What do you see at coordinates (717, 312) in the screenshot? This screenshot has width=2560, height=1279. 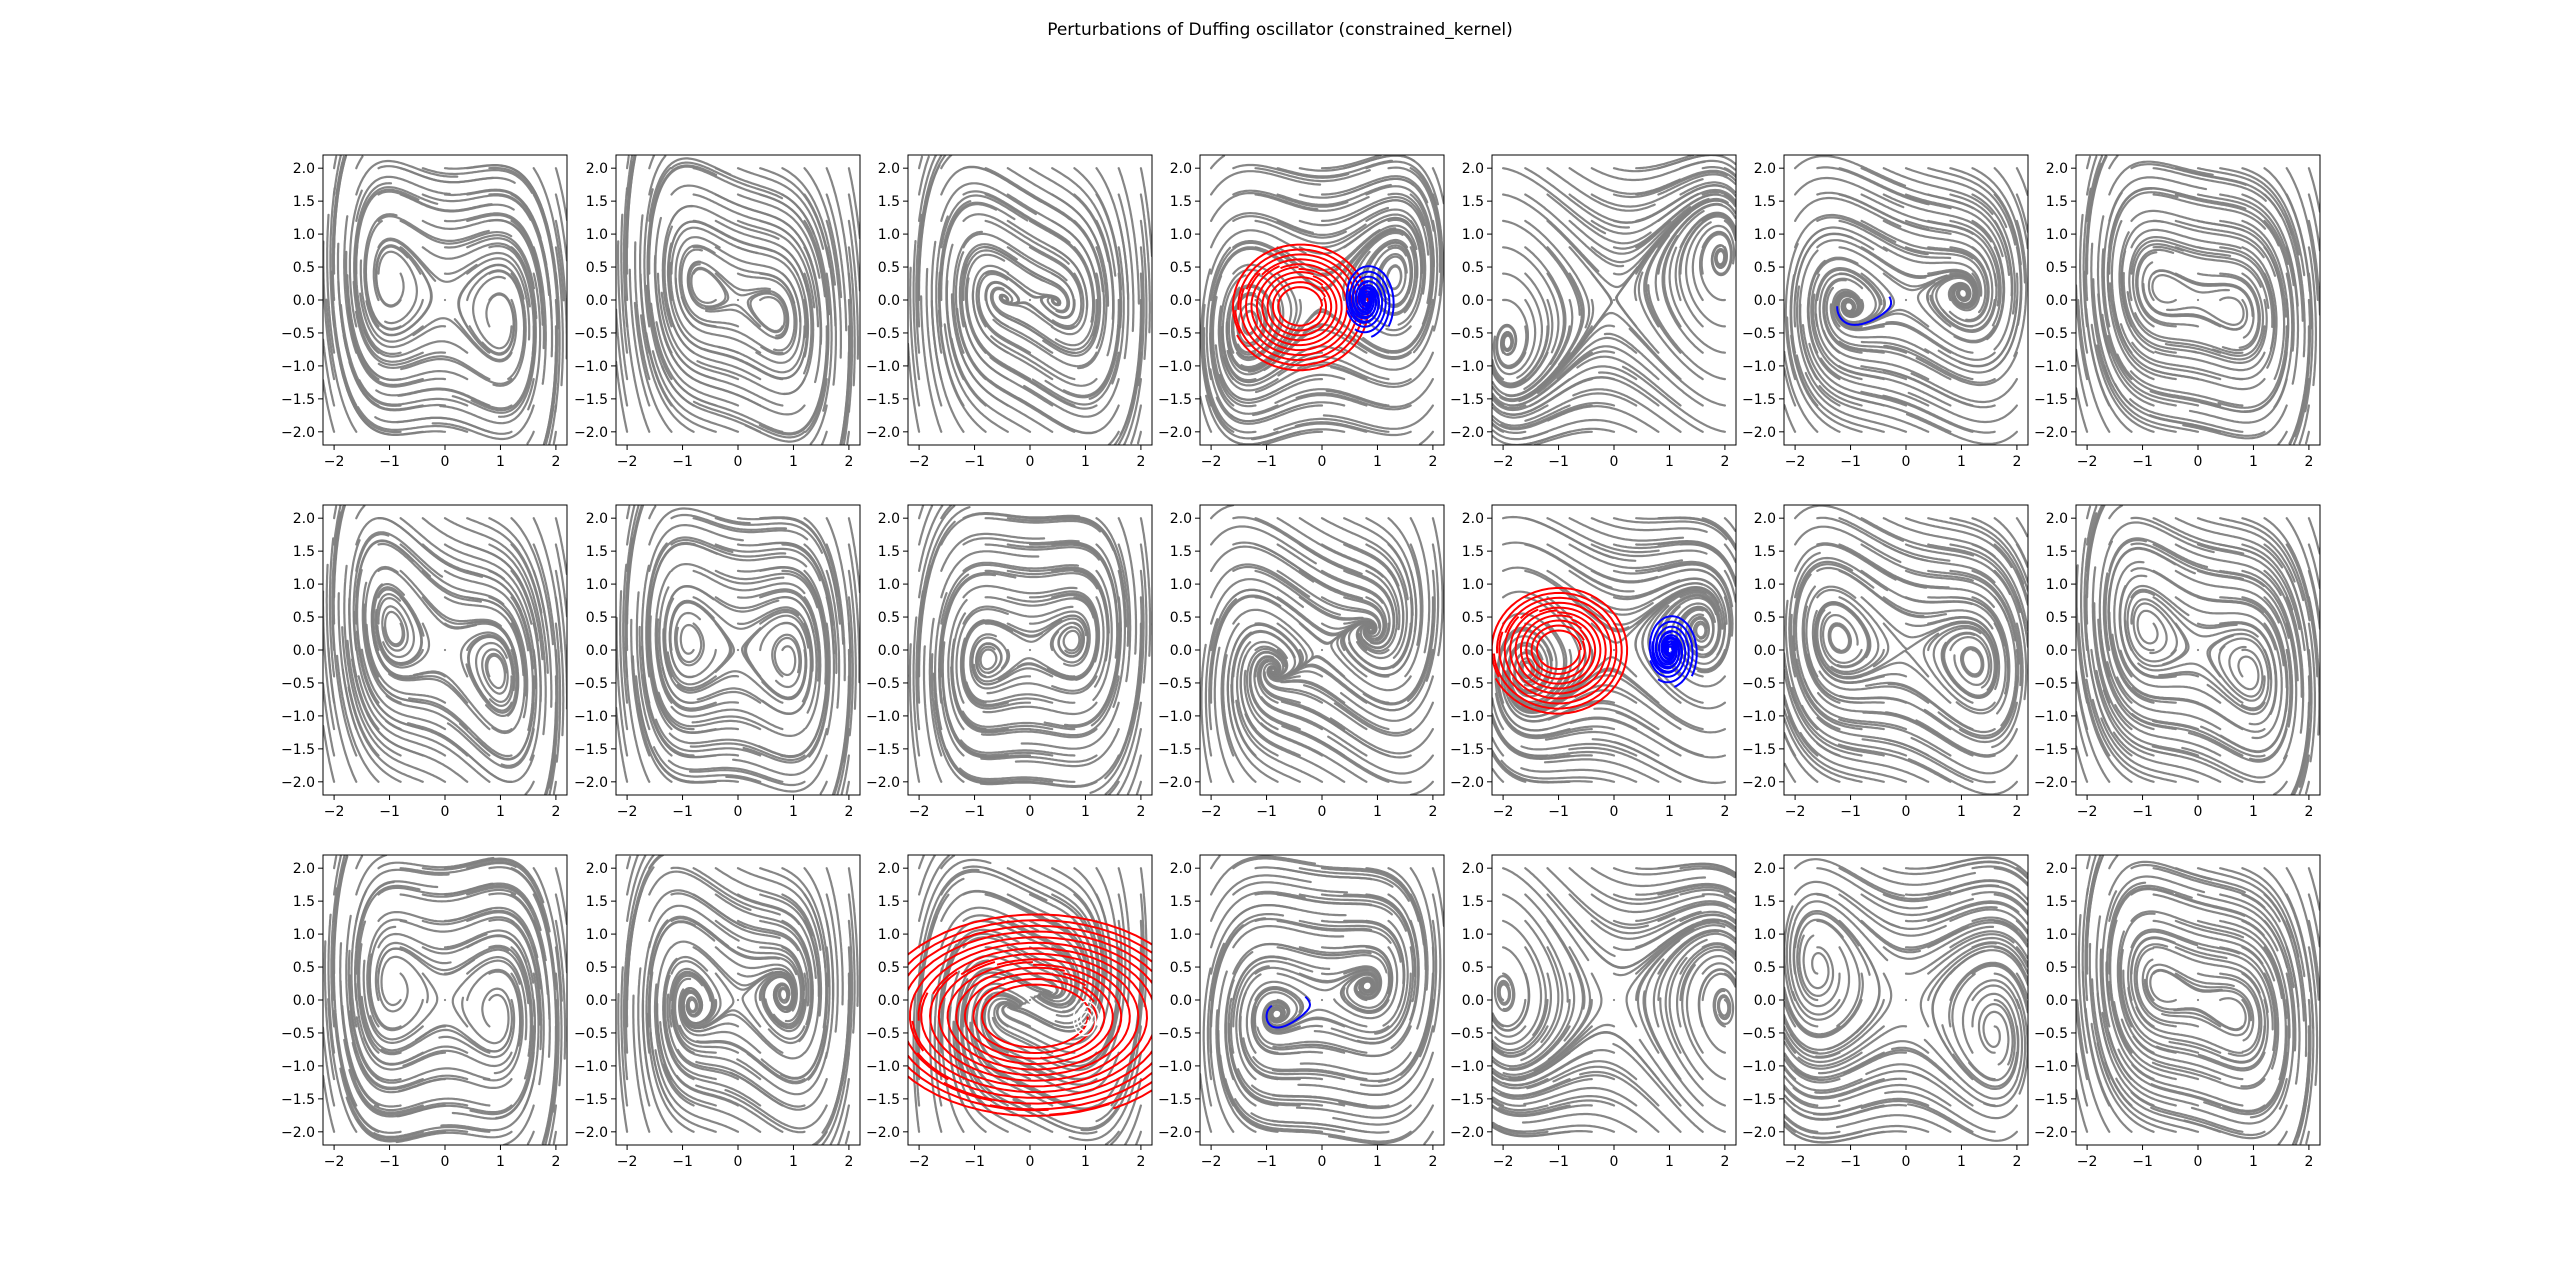 I see `panel-2: −2 −1 0 1 22.01.51.00.50.0−0.5−1.0−1.5−2.0` at bounding box center [717, 312].